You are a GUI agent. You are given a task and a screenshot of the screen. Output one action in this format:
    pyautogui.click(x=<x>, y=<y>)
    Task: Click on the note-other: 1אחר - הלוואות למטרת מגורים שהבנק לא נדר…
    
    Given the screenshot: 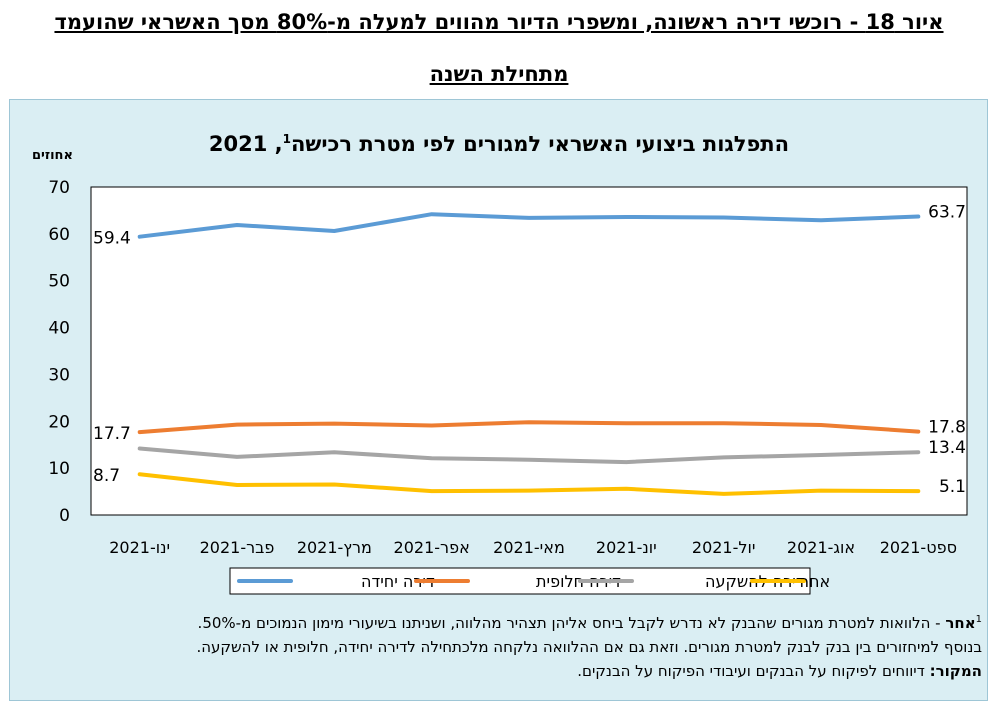 What is the action you would take?
    pyautogui.click(x=501, y=621)
    